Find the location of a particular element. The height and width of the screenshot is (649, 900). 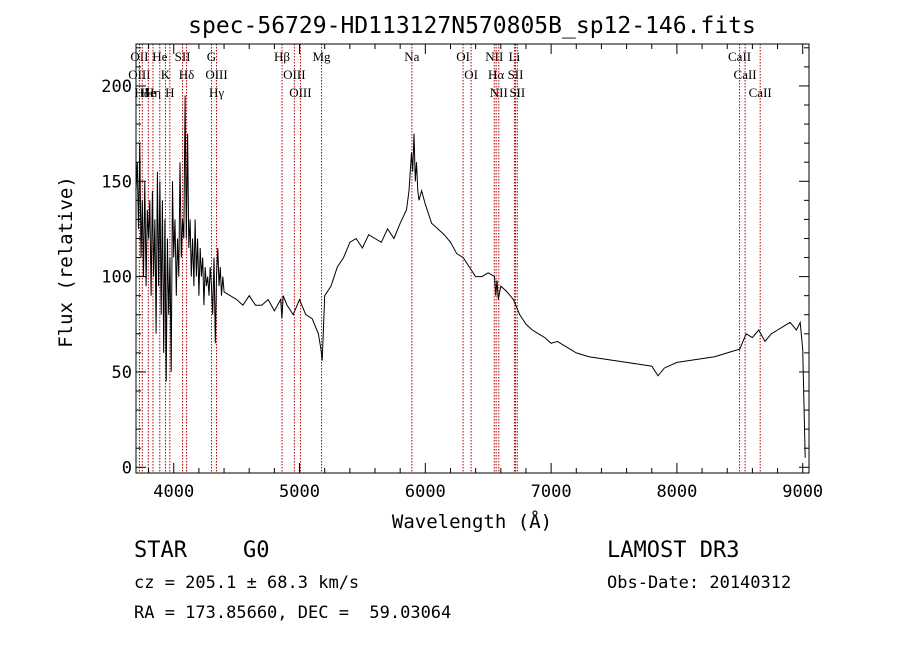

line-label: Hγ is located at coordinates (216, 92).